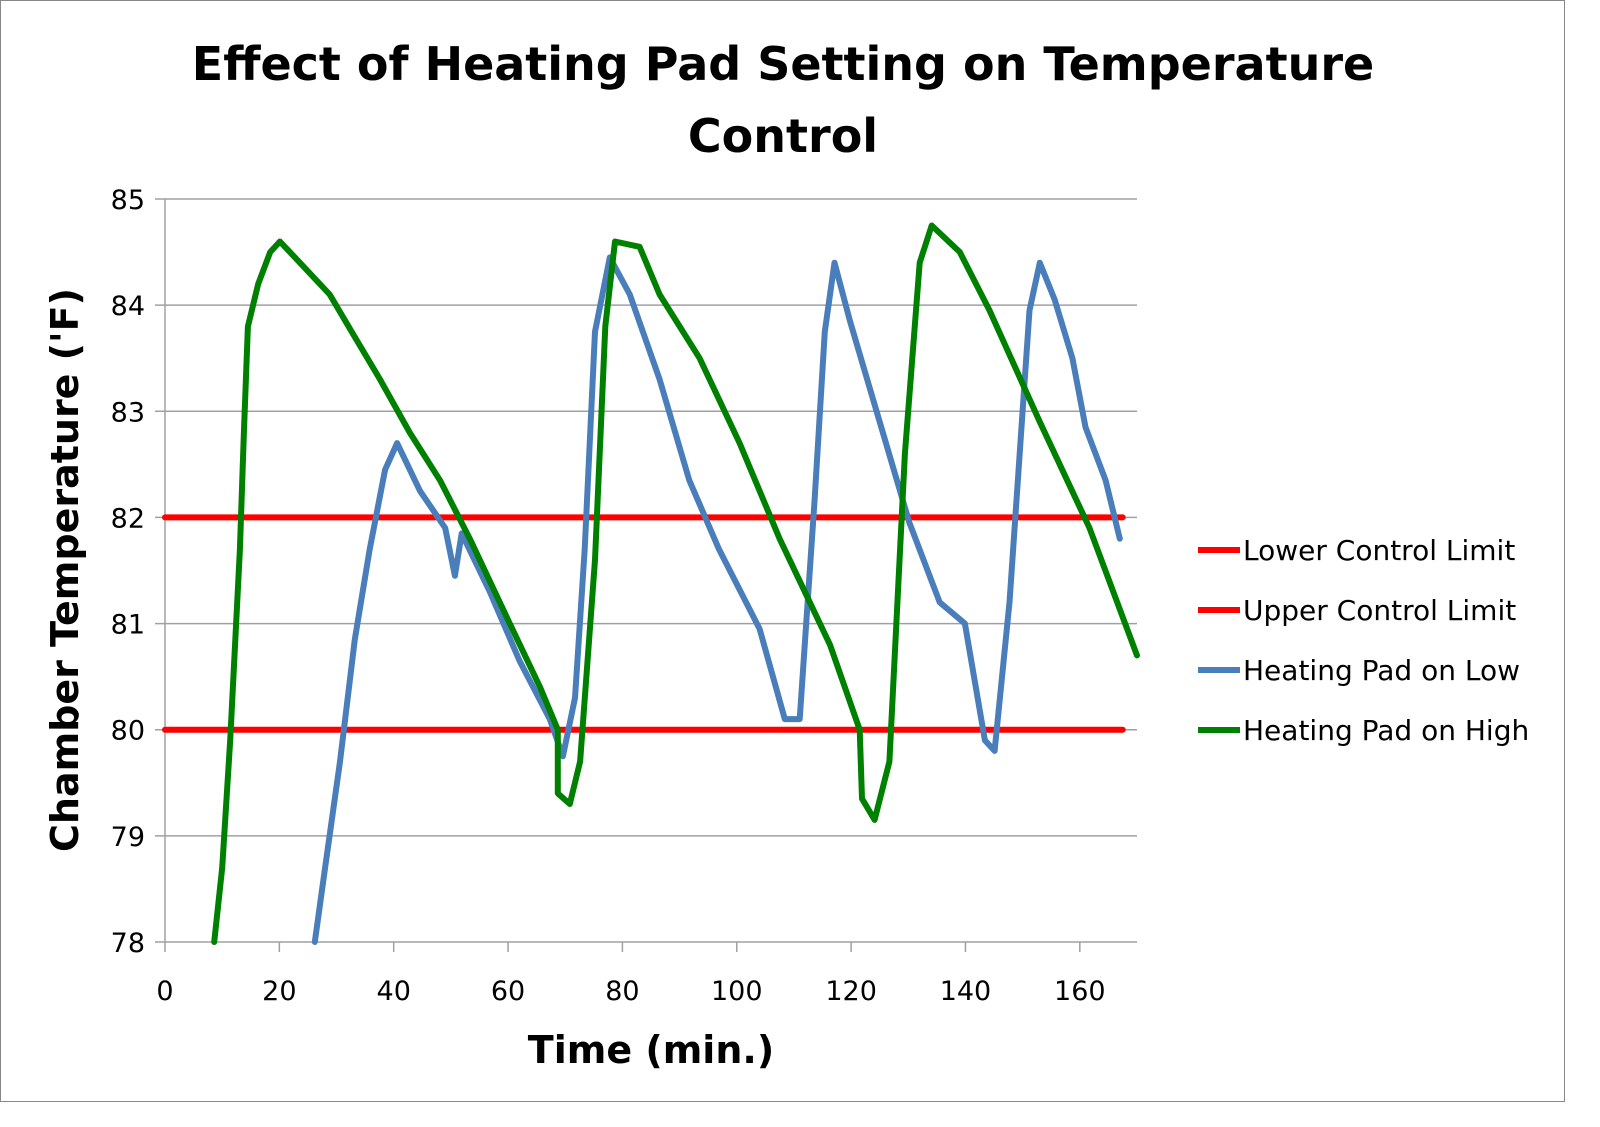 The image size is (1600, 1127). Describe the element at coordinates (128, 625) in the screenshot. I see `y-tick-label: 81` at that location.